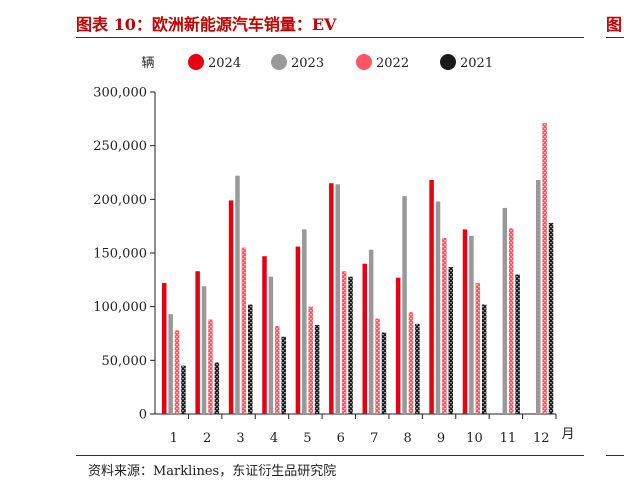 This screenshot has height=491, width=624. Describe the element at coordinates (392, 63) in the screenshot. I see `legend-label: 2022` at that location.